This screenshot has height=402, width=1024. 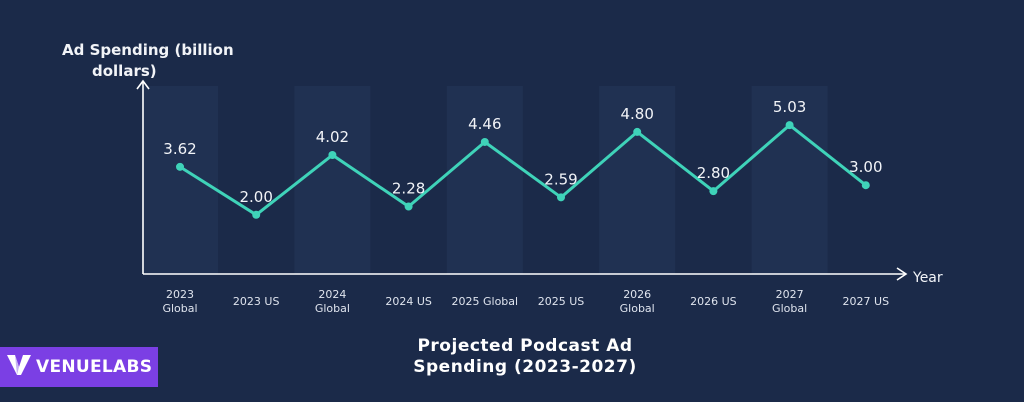 I want to click on x-tick-label: 2024, so click(x=332, y=294).